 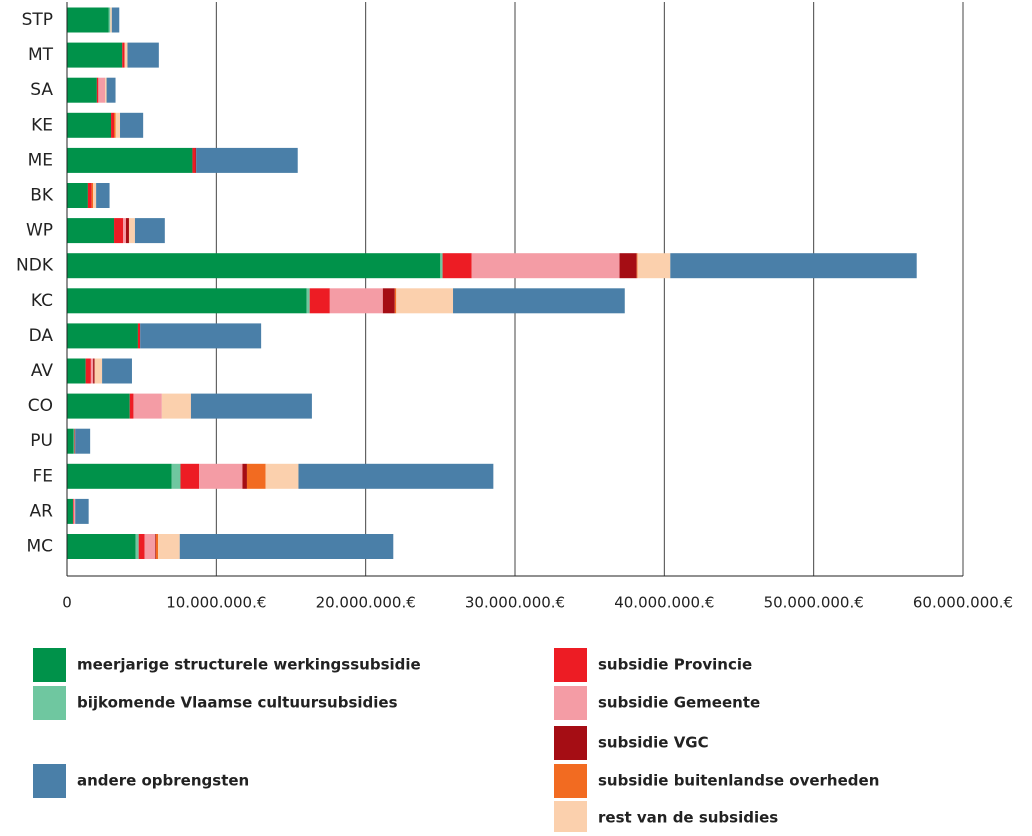 What do you see at coordinates (42, 196) in the screenshot?
I see `y-tick-label: BK` at bounding box center [42, 196].